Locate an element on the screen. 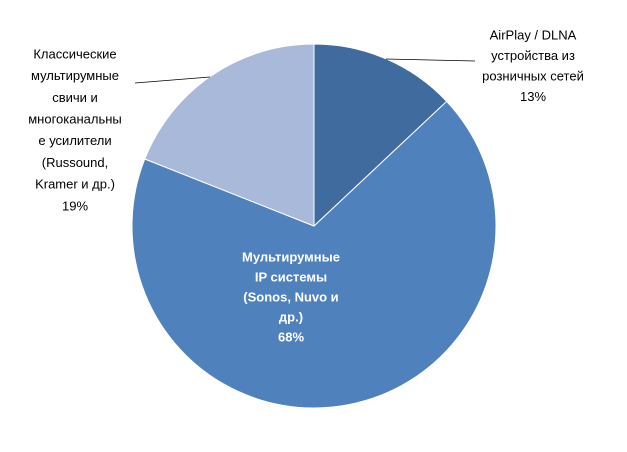  value-label: 68% is located at coordinates (291, 336).